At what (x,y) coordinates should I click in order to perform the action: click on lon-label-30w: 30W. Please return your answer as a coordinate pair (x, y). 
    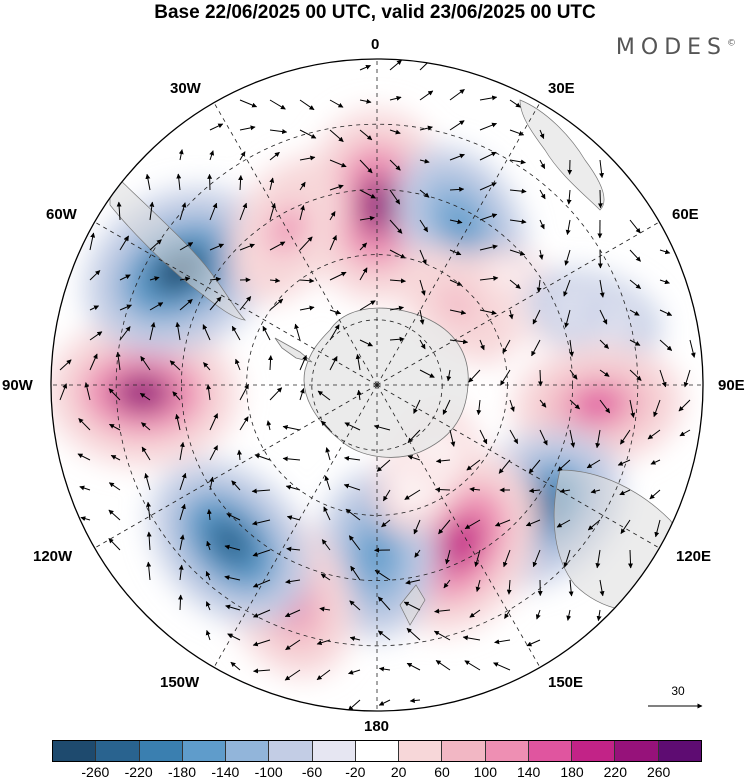
    Looking at the image, I should click on (185, 88).